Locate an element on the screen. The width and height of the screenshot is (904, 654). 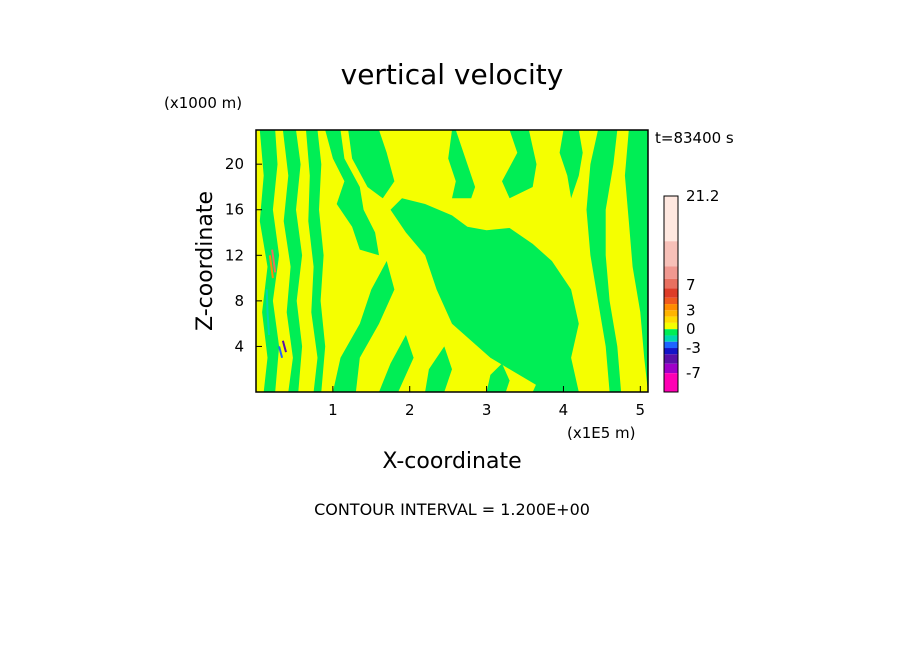
colorbar-frame is located at coordinates (671, 294).